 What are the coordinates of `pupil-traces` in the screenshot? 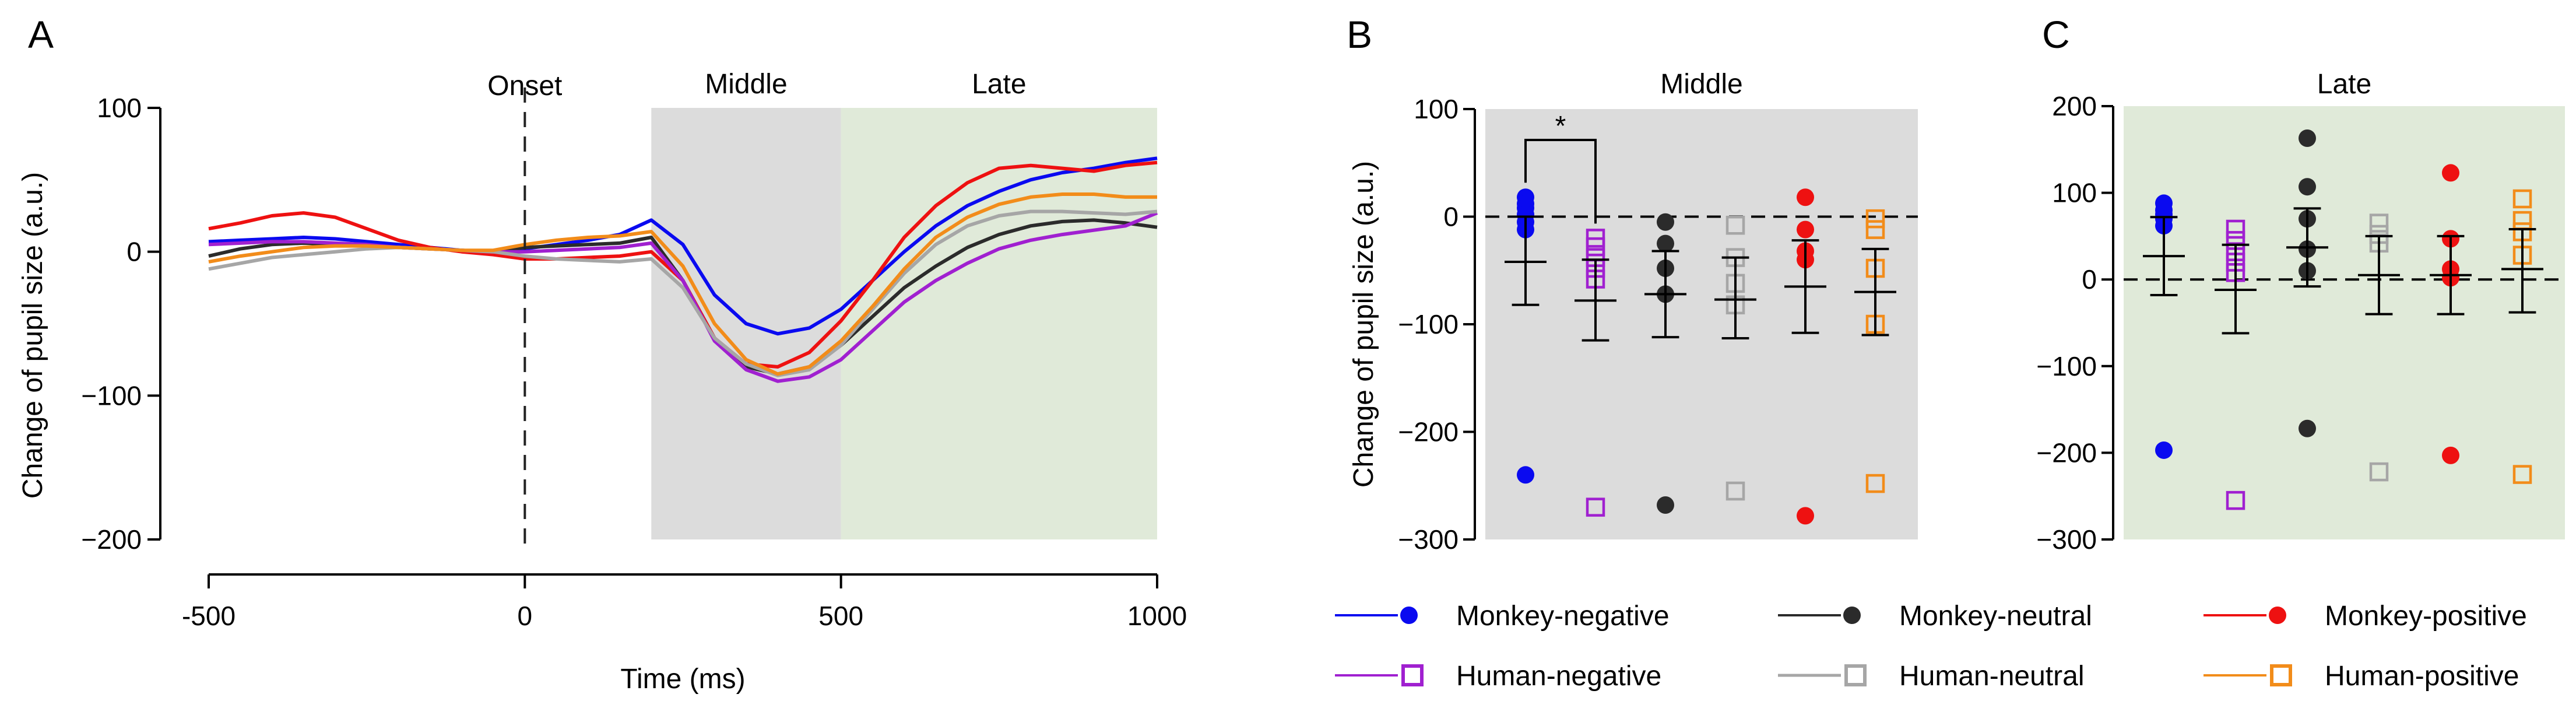 It's located at (683, 269).